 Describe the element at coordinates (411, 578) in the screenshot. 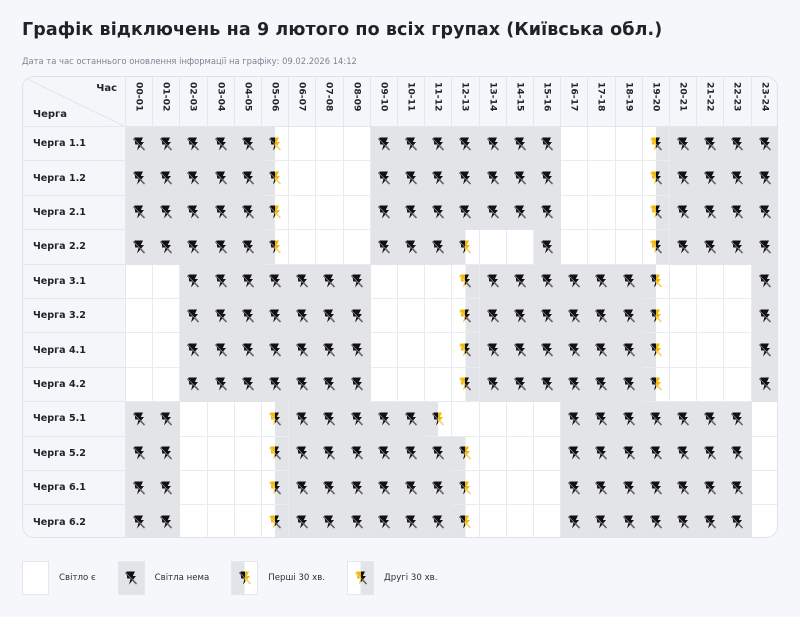

I see `legend-label: Другі 30 хв.` at that location.